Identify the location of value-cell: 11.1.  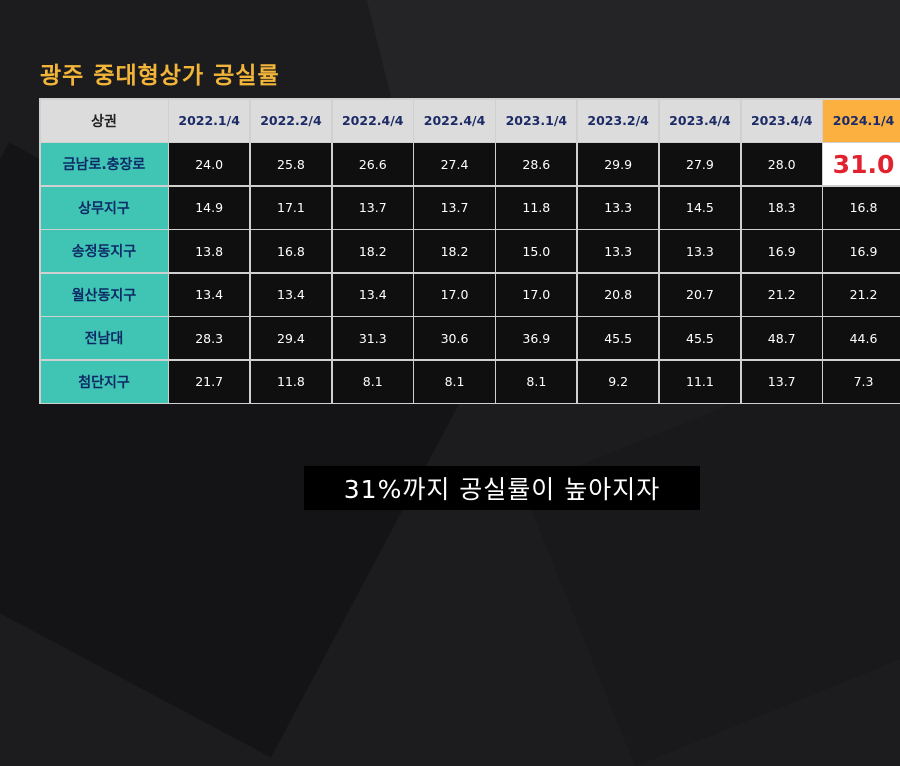
(700, 381).